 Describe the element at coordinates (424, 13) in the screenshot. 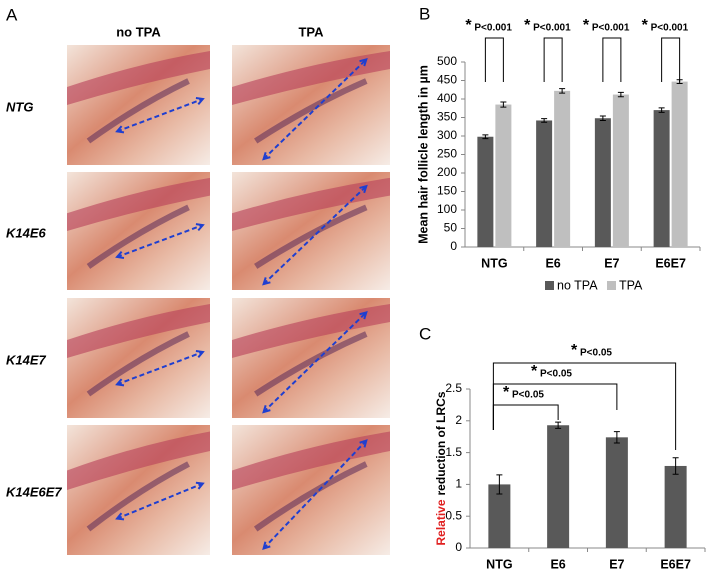

I see `panel-letter: B` at that location.